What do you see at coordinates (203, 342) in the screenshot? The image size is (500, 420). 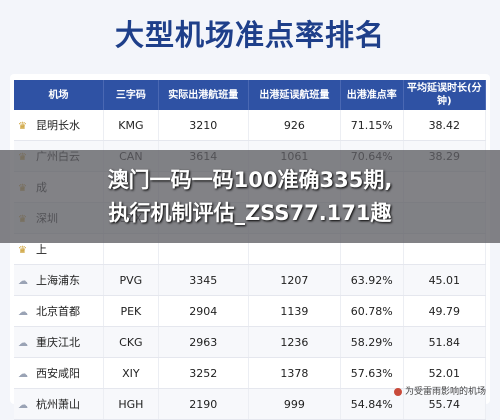 I see `cell-departures: 2963` at bounding box center [203, 342].